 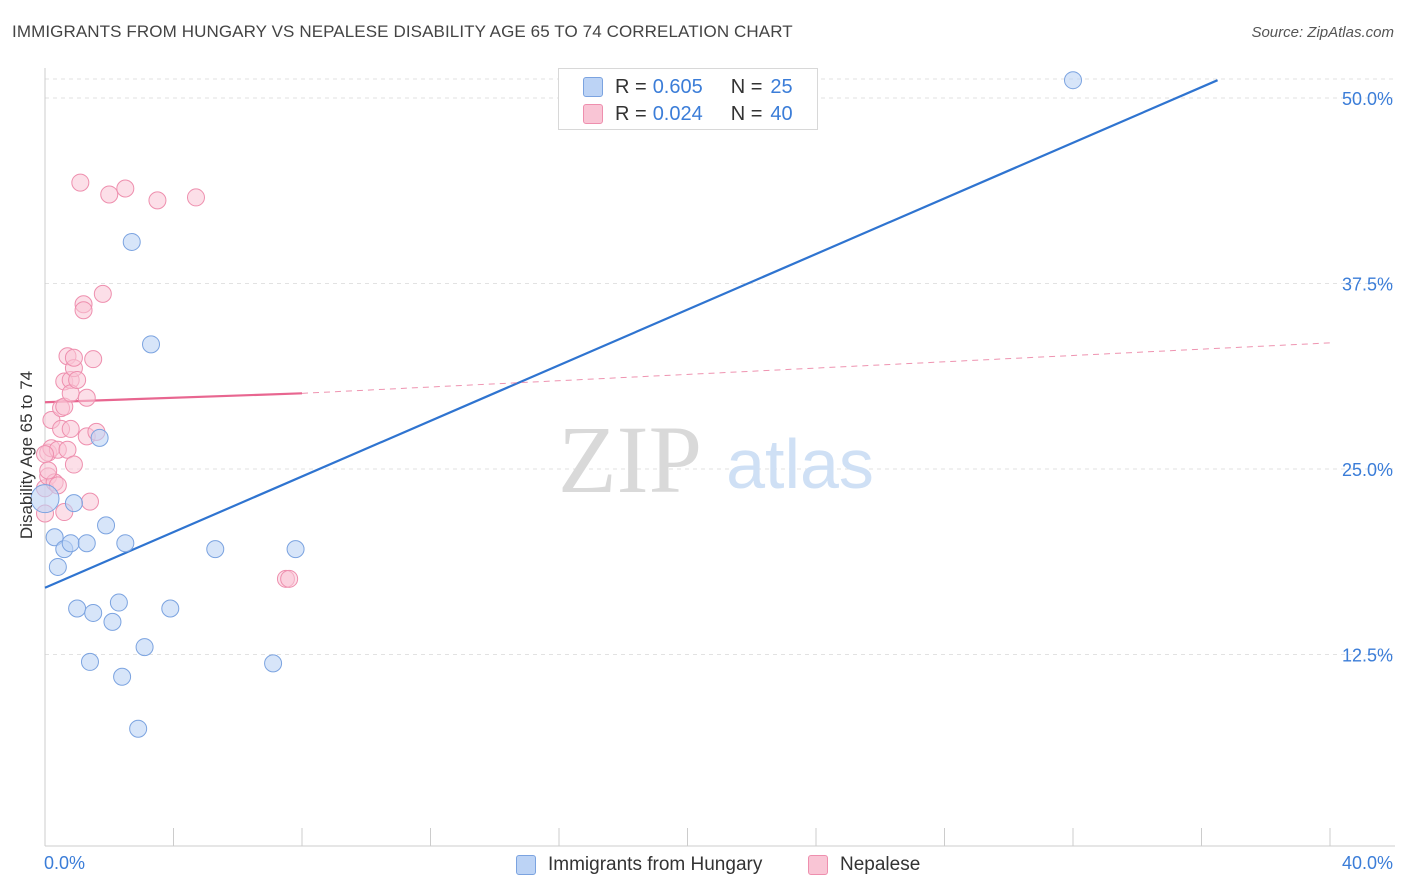 What do you see at coordinates (1322, 32) in the screenshot?
I see `source-label: Source: ZipAtlas.com` at bounding box center [1322, 32].